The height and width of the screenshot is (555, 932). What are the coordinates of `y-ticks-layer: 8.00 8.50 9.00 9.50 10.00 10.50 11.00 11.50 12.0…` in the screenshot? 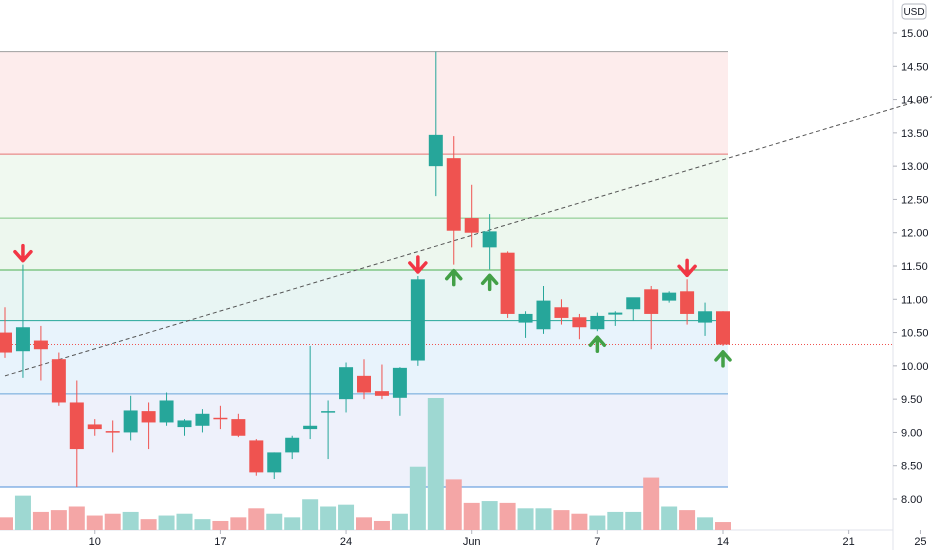 It's located at (911, 267).